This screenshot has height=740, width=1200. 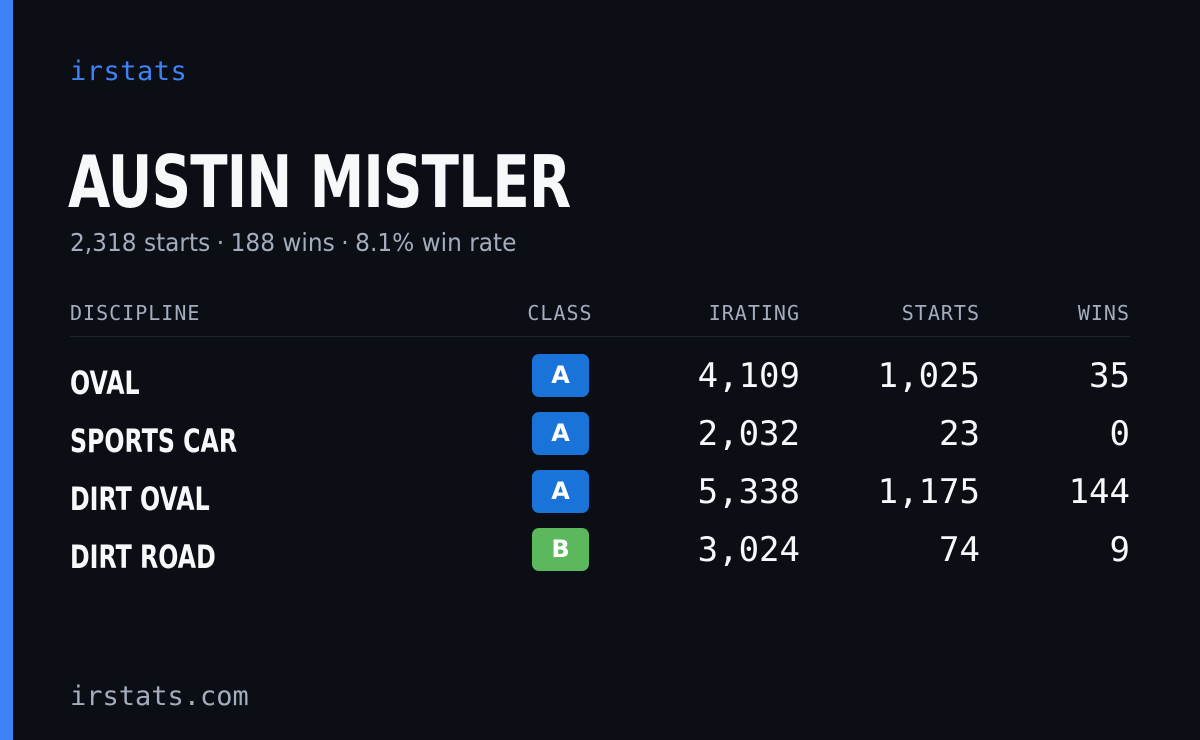 What do you see at coordinates (143, 557) in the screenshot?
I see `discipline-name: DIRT ROAD` at bounding box center [143, 557].